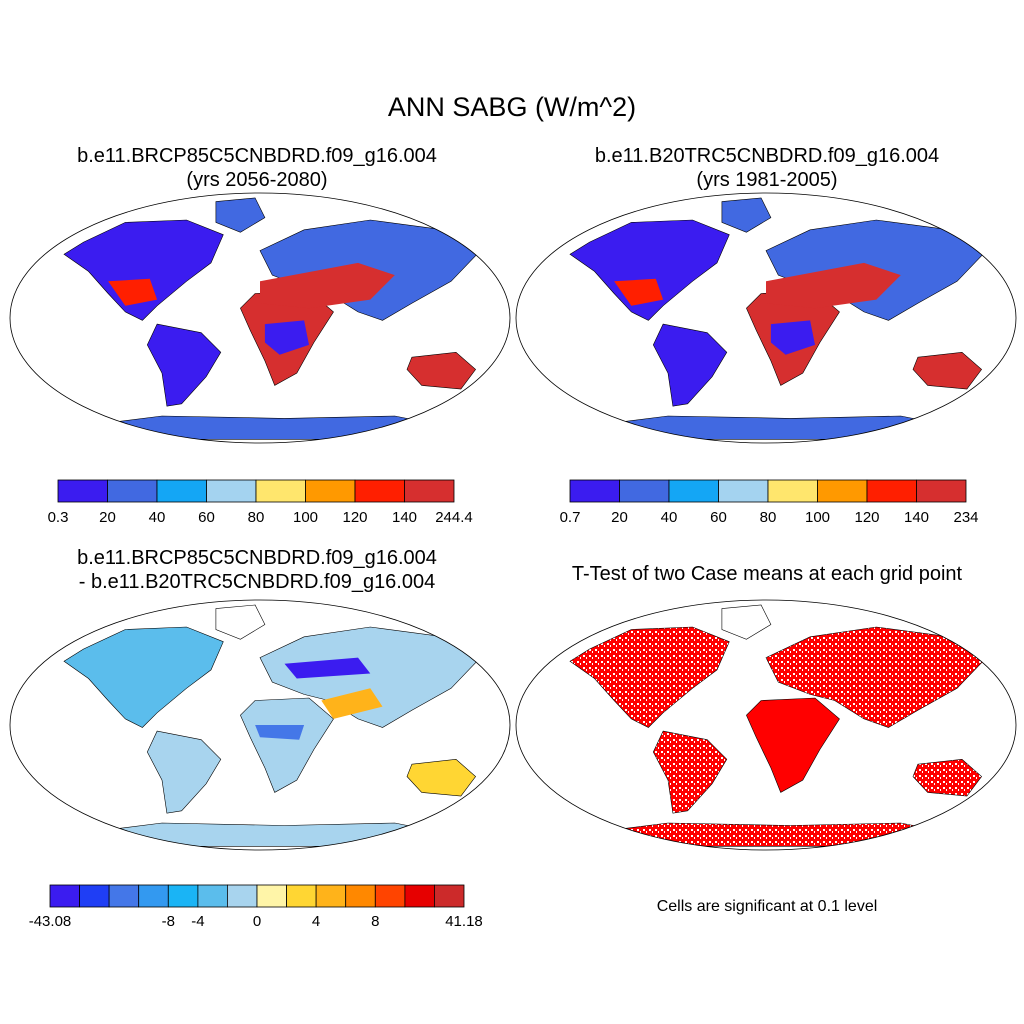 The width and height of the screenshot is (1024, 1024). Describe the element at coordinates (257, 180) in the screenshot. I see `case-title-line2: (yrs 2056-2080)` at that location.